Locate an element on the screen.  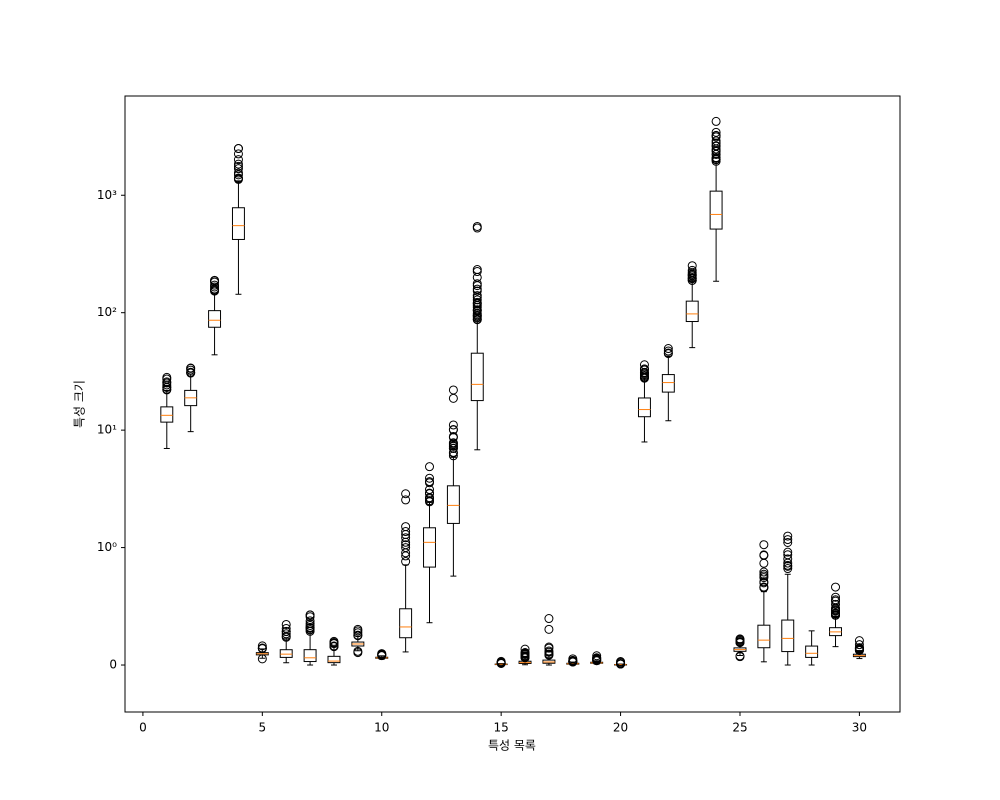
x-tick-label: 25 is located at coordinates (739, 728).